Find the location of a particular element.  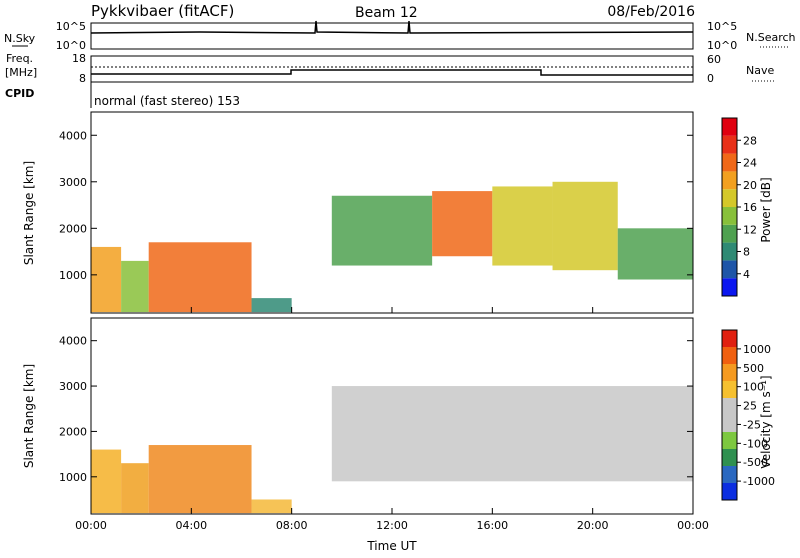

colorbar-tick-label: -500 is located at coordinates (755, 462).